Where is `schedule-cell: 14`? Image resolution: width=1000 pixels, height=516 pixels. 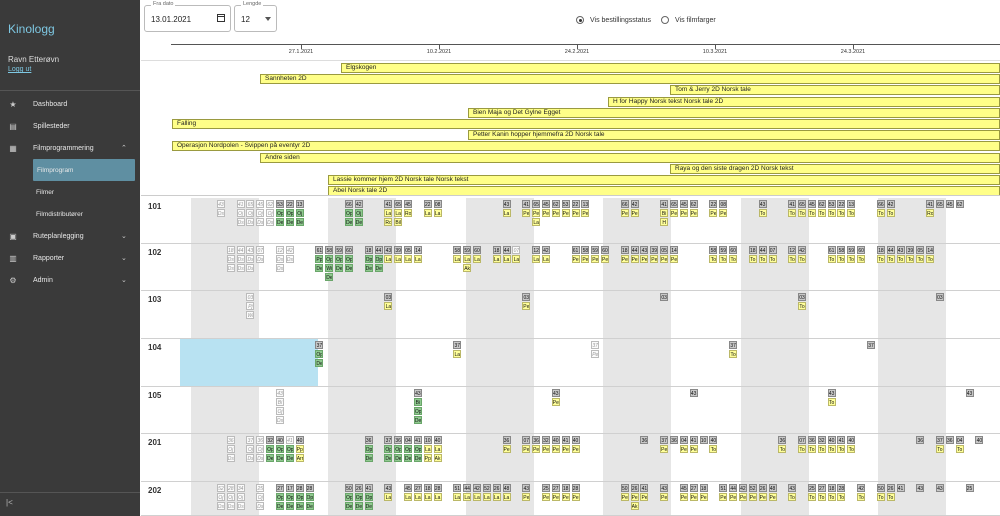 schedule-cell: 14 is located at coordinates (674, 250).